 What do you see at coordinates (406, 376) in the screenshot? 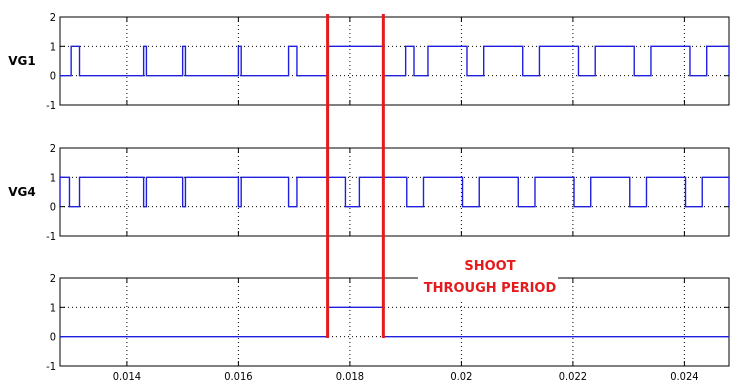
I see `x-tick-labels: 0.014 0.016 0.018 0.02 0.022 0.024` at bounding box center [406, 376].